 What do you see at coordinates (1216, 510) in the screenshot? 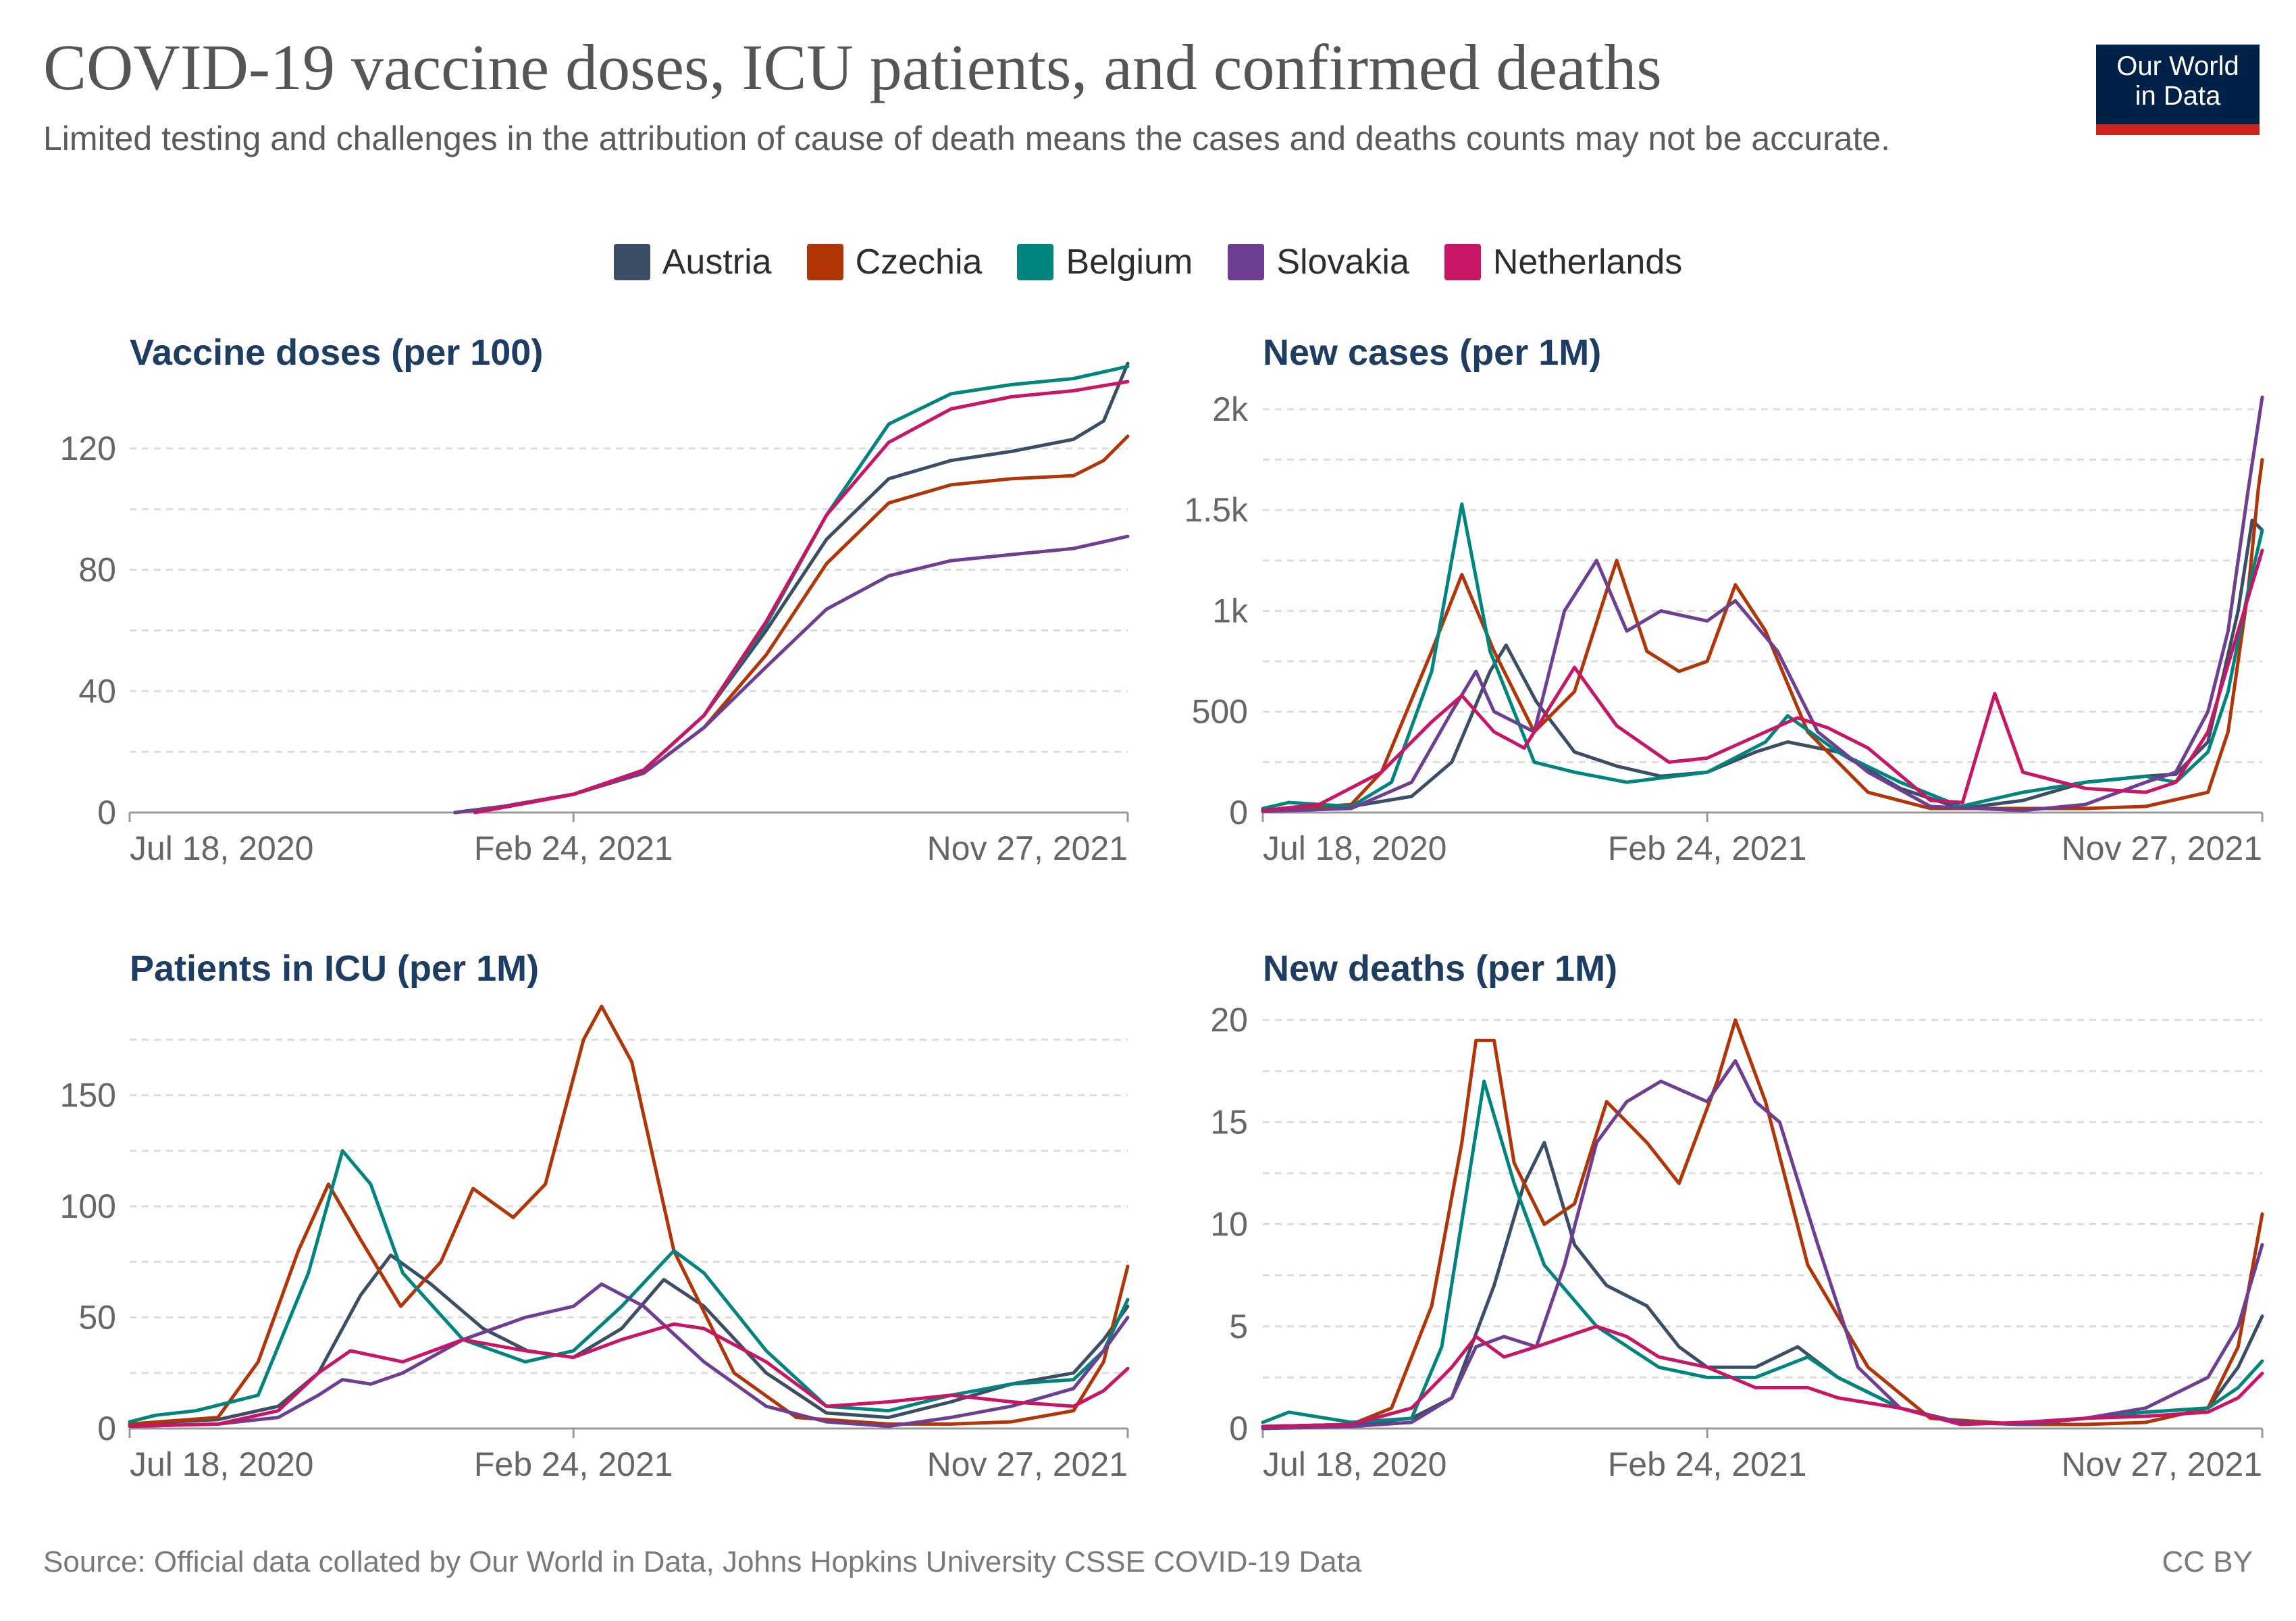
I see `new-cases-y-tick-label: 1.5k` at bounding box center [1216, 510].